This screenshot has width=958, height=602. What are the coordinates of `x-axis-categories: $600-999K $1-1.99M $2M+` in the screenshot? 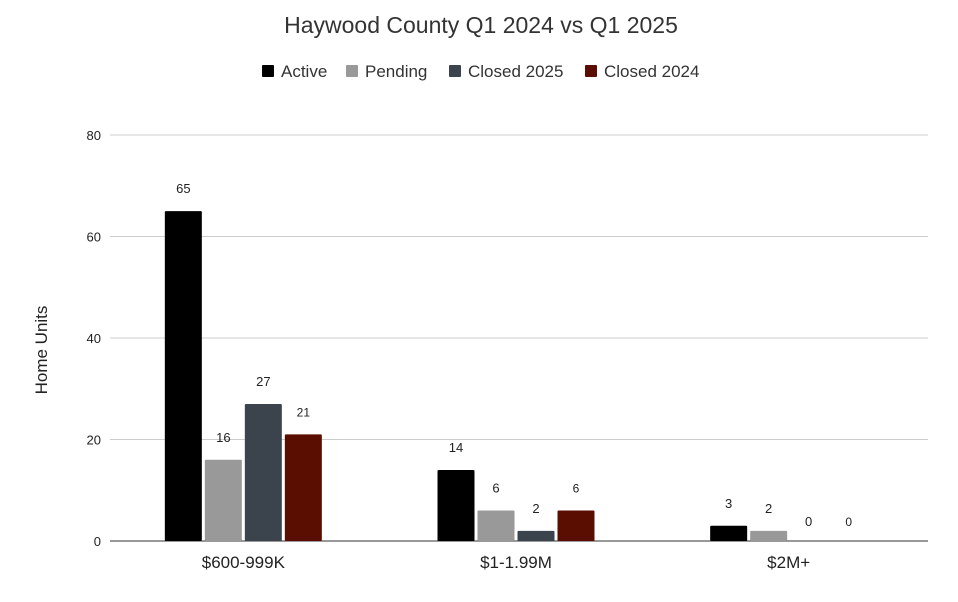 It's located at (506, 562).